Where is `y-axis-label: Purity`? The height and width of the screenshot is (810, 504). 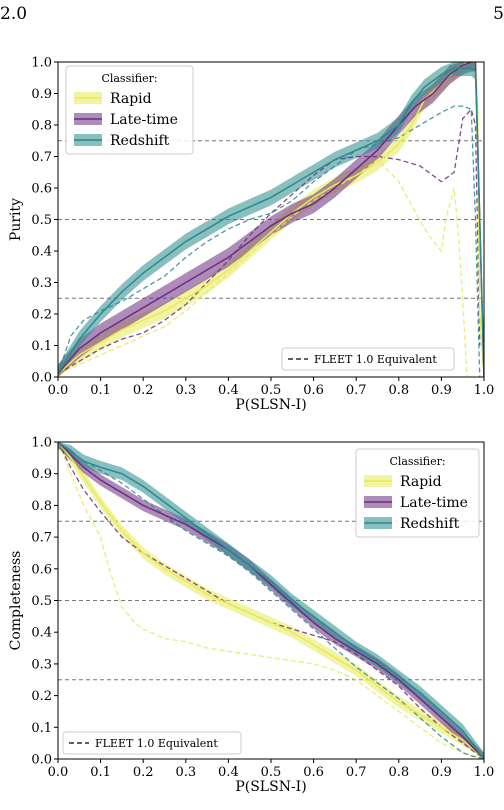 y-axis-label: Purity is located at coordinates (16, 219).